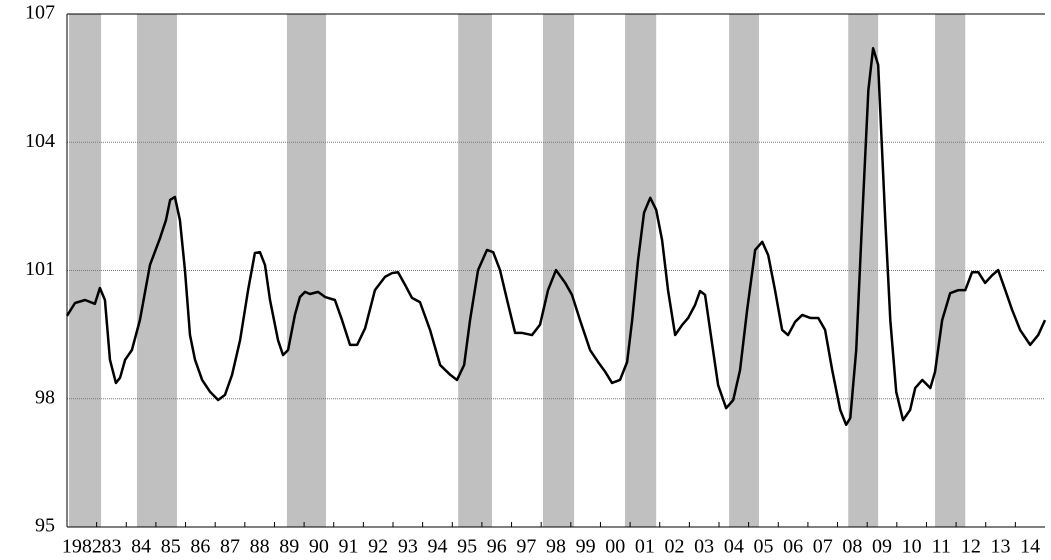  Describe the element at coordinates (40, 13) in the screenshot. I see `y-tick-label: 107` at that location.